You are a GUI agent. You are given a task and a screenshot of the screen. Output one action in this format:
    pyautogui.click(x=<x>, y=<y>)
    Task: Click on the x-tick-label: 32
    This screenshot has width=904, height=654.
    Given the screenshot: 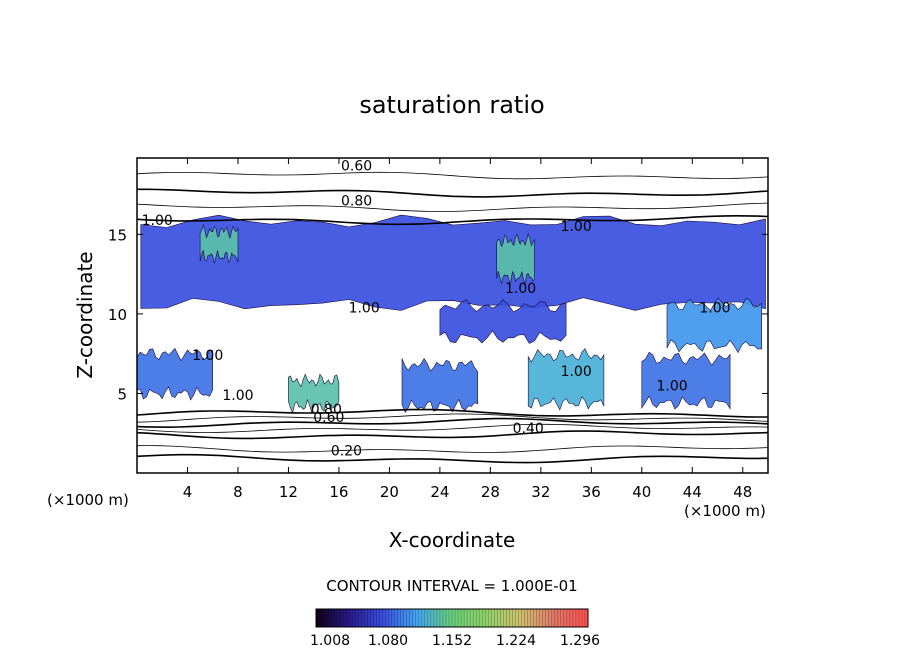 What is the action you would take?
    pyautogui.click(x=540, y=492)
    